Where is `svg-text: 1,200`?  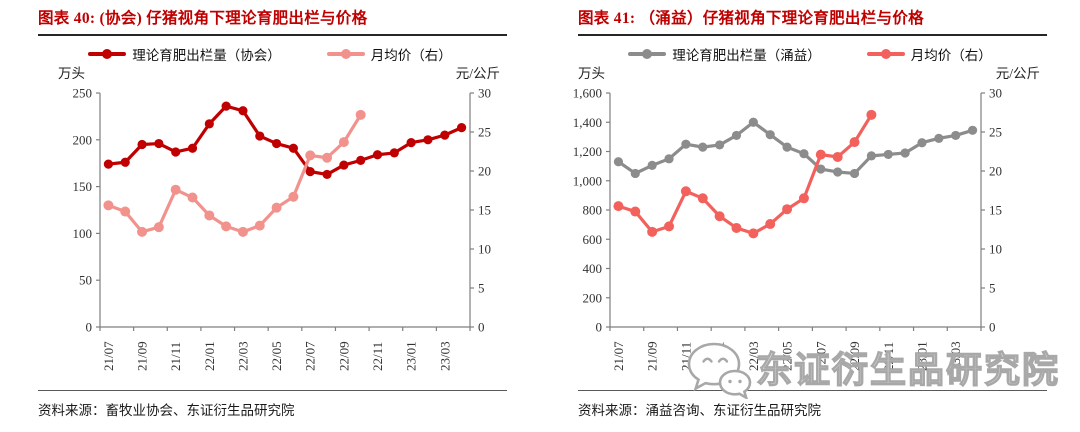
svg-text: 1,200 is located at coordinates (587, 151).